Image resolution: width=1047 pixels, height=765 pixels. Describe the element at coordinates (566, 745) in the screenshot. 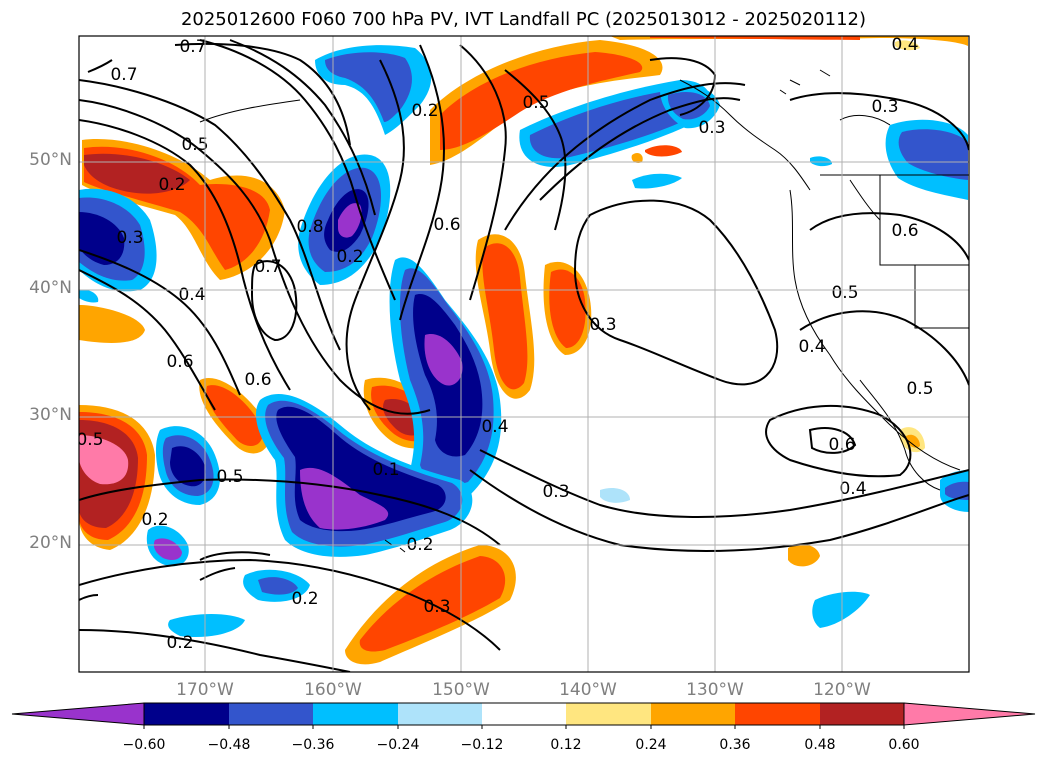

I see `colorbar-tick-label: 0.12` at that location.